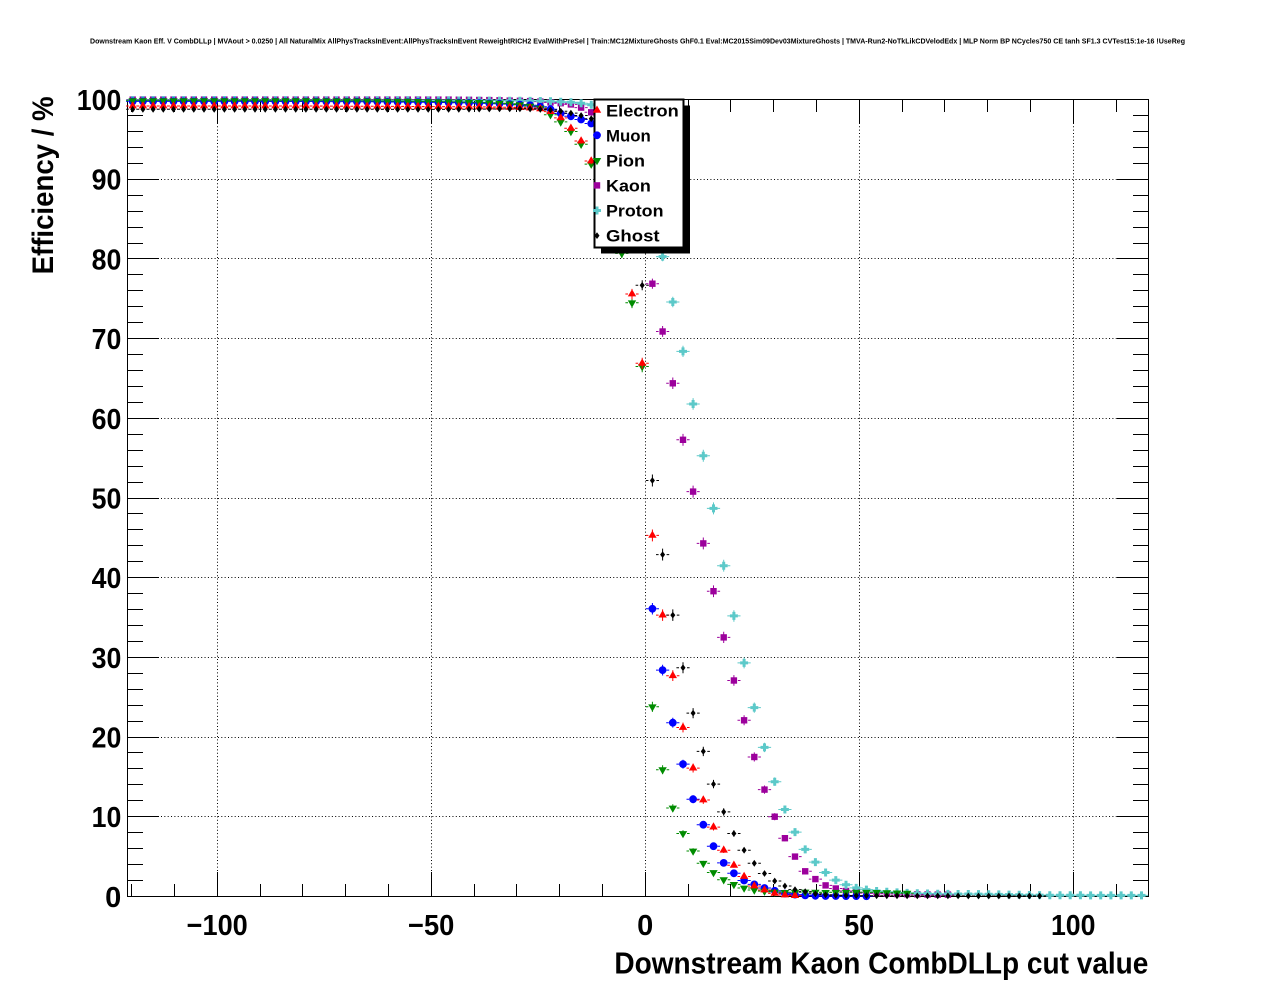 The width and height of the screenshot is (1276, 996). What do you see at coordinates (881, 963) in the screenshot?
I see `svg-text:Downstream Kaon CombDLLp cut v: Downstream Kaon CombDLLp cut value` at bounding box center [881, 963].